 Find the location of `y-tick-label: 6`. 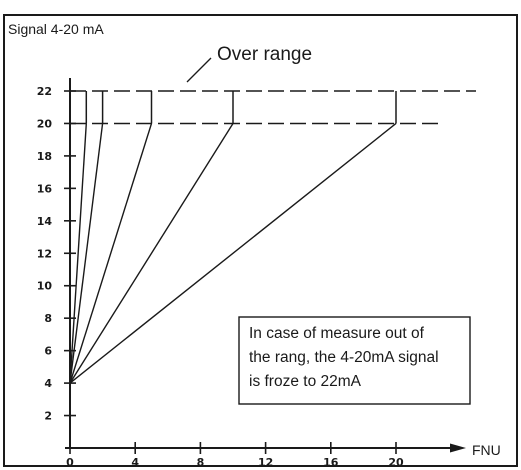

y-tick-label: 6 is located at coordinates (48, 351).